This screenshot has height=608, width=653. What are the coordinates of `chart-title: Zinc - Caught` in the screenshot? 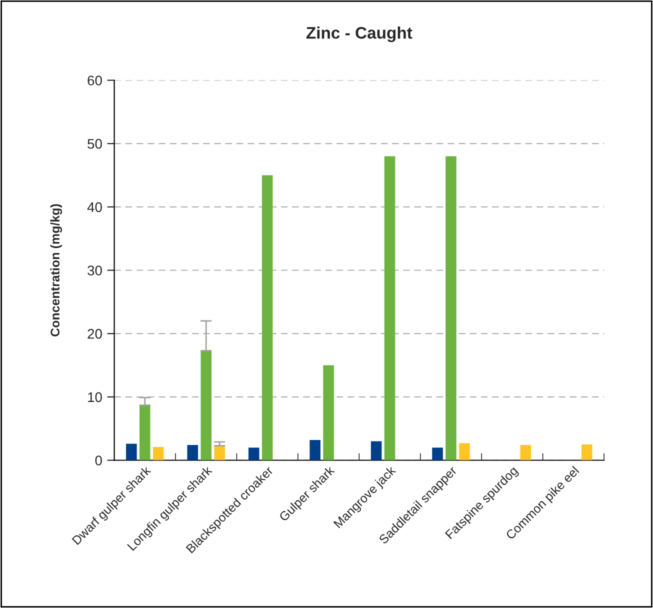 It's located at (359, 34).